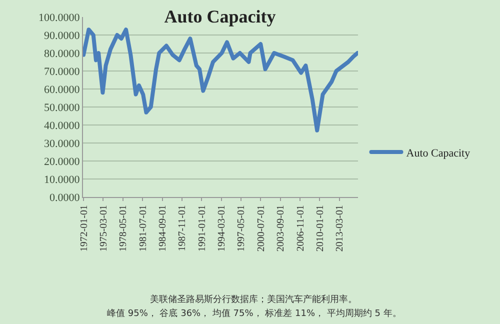 This screenshot has height=324, width=500. I want to click on y-tick-label: 40.0000, so click(62, 126).